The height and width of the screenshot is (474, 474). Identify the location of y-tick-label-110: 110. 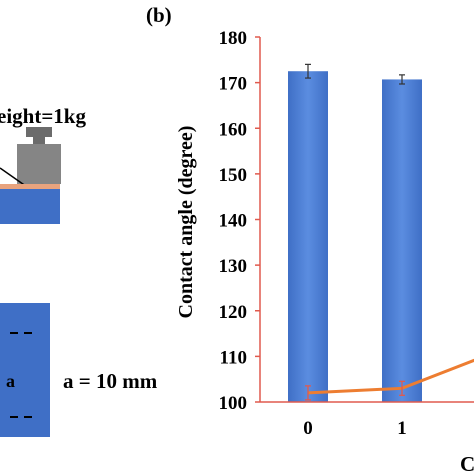
(233, 357).